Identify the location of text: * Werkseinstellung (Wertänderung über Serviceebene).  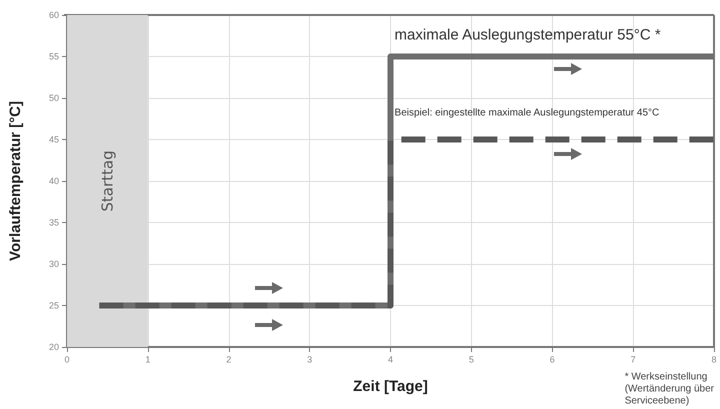
(669, 389).